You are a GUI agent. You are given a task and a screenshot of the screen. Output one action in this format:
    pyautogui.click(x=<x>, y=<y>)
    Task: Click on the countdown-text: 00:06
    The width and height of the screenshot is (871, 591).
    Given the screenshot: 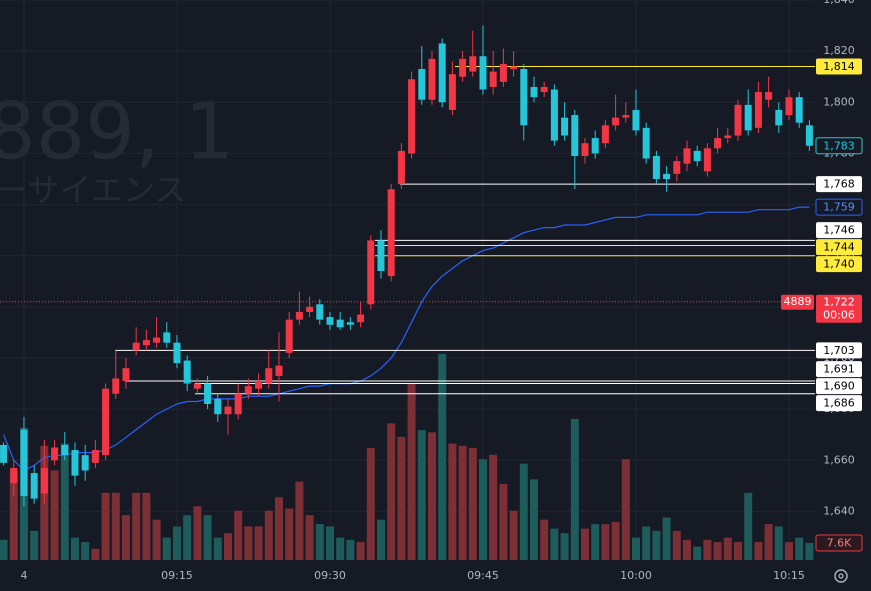 What is the action you would take?
    pyautogui.click(x=839, y=315)
    